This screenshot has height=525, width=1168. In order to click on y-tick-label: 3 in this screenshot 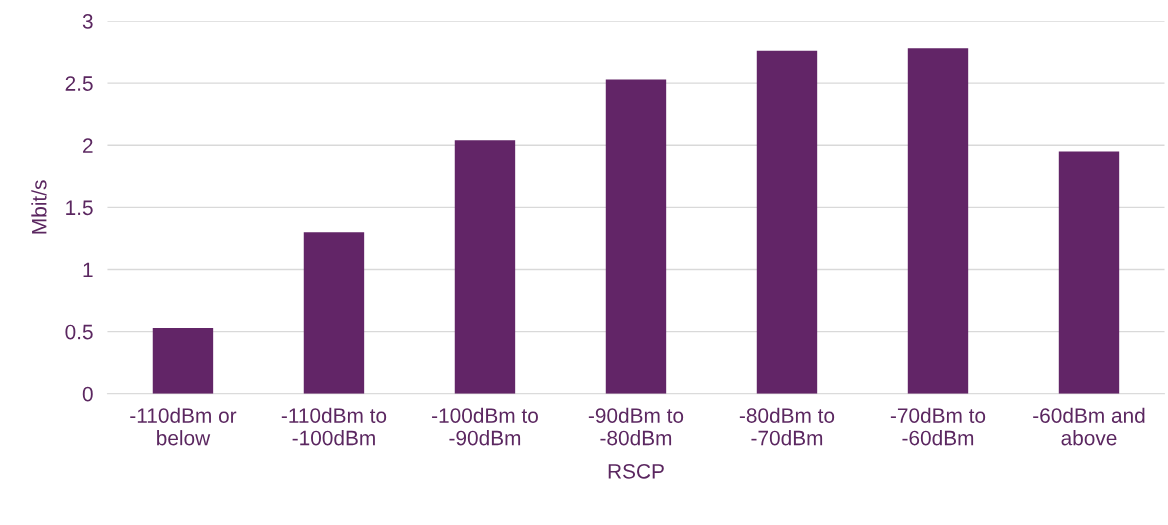, I will do `click(87, 21)`.